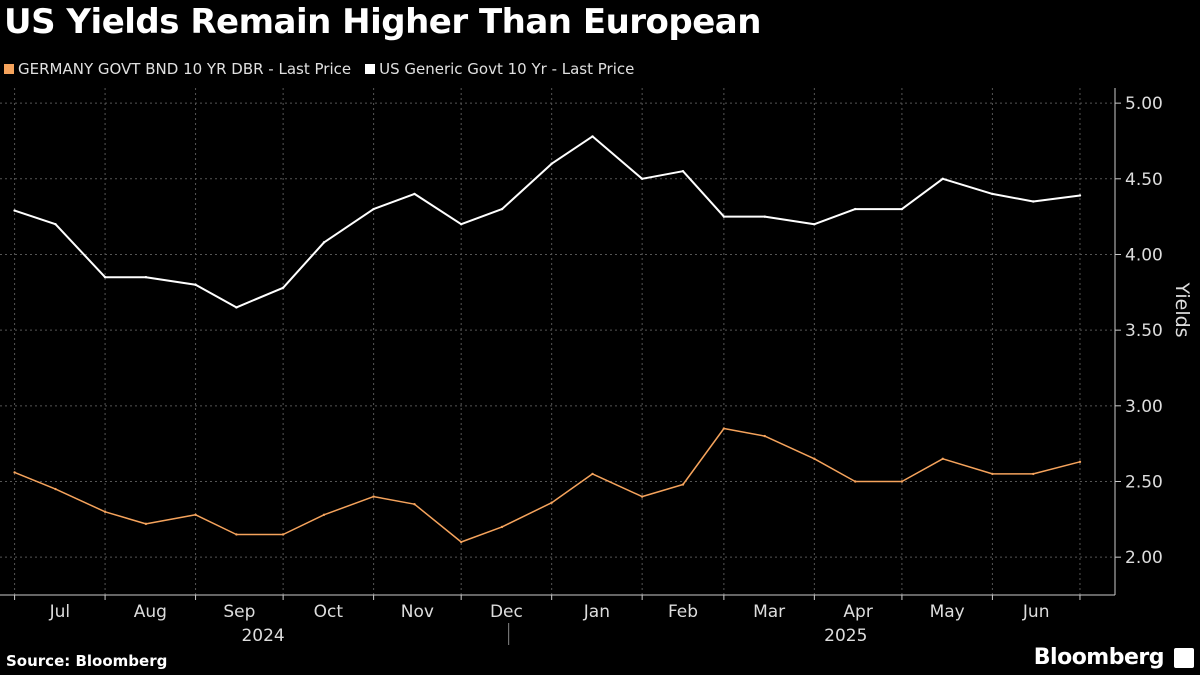 Image resolution: width=1200 pixels, height=675 pixels. I want to click on y-tick-label: 4.50, so click(1144, 180).